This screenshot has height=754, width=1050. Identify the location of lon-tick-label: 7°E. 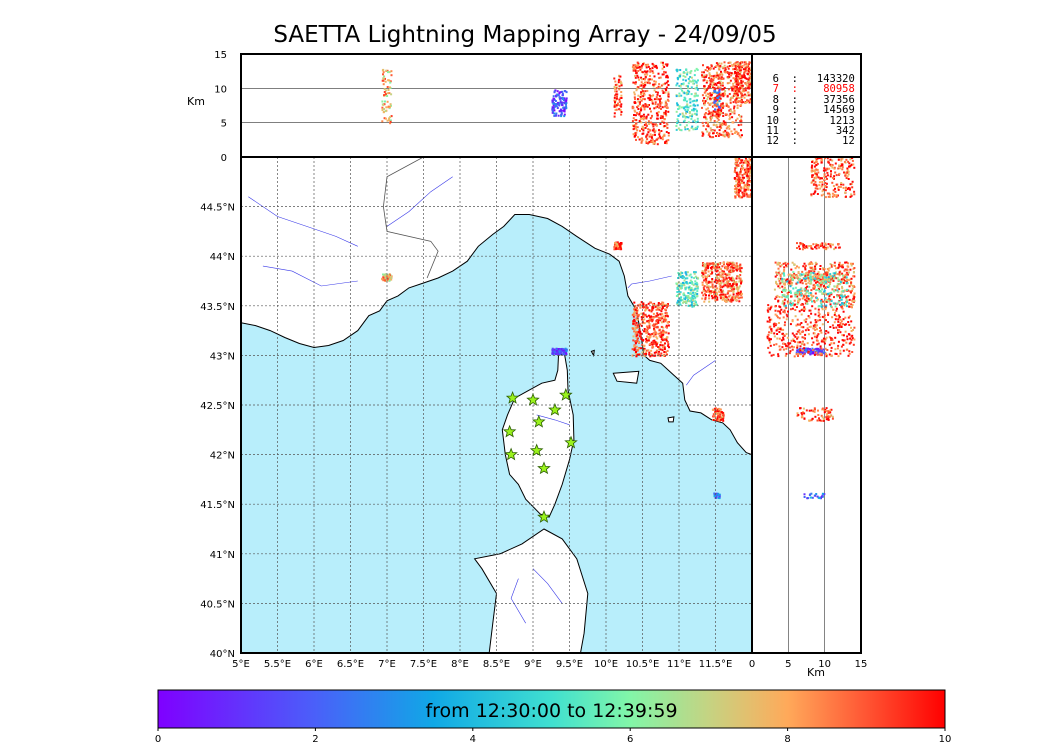
(387, 664).